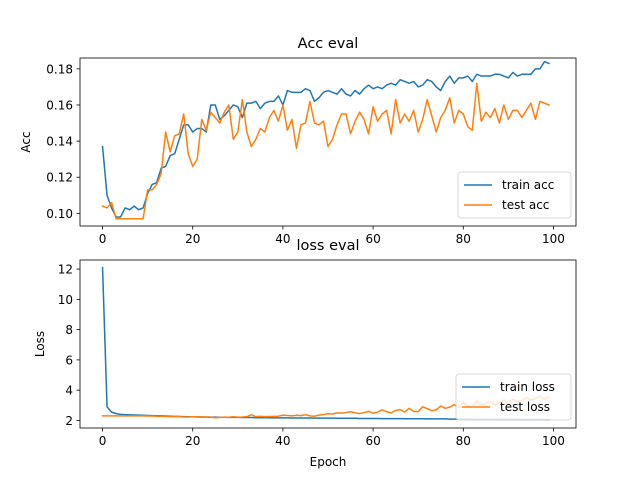 The height and width of the screenshot is (480, 640). I want to click on acc-x-tick-label: 100, so click(553, 239).